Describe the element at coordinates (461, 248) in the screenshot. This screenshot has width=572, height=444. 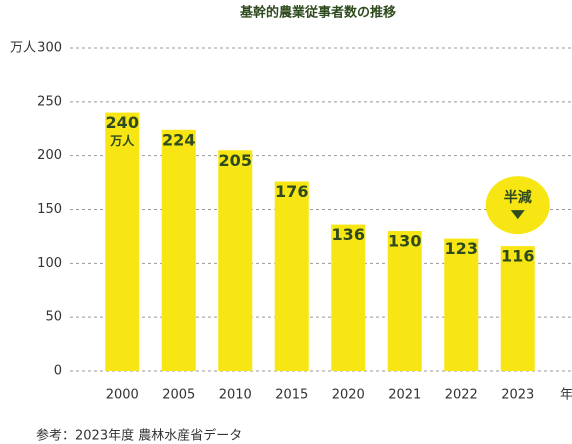
I see `value-label: 123` at that location.